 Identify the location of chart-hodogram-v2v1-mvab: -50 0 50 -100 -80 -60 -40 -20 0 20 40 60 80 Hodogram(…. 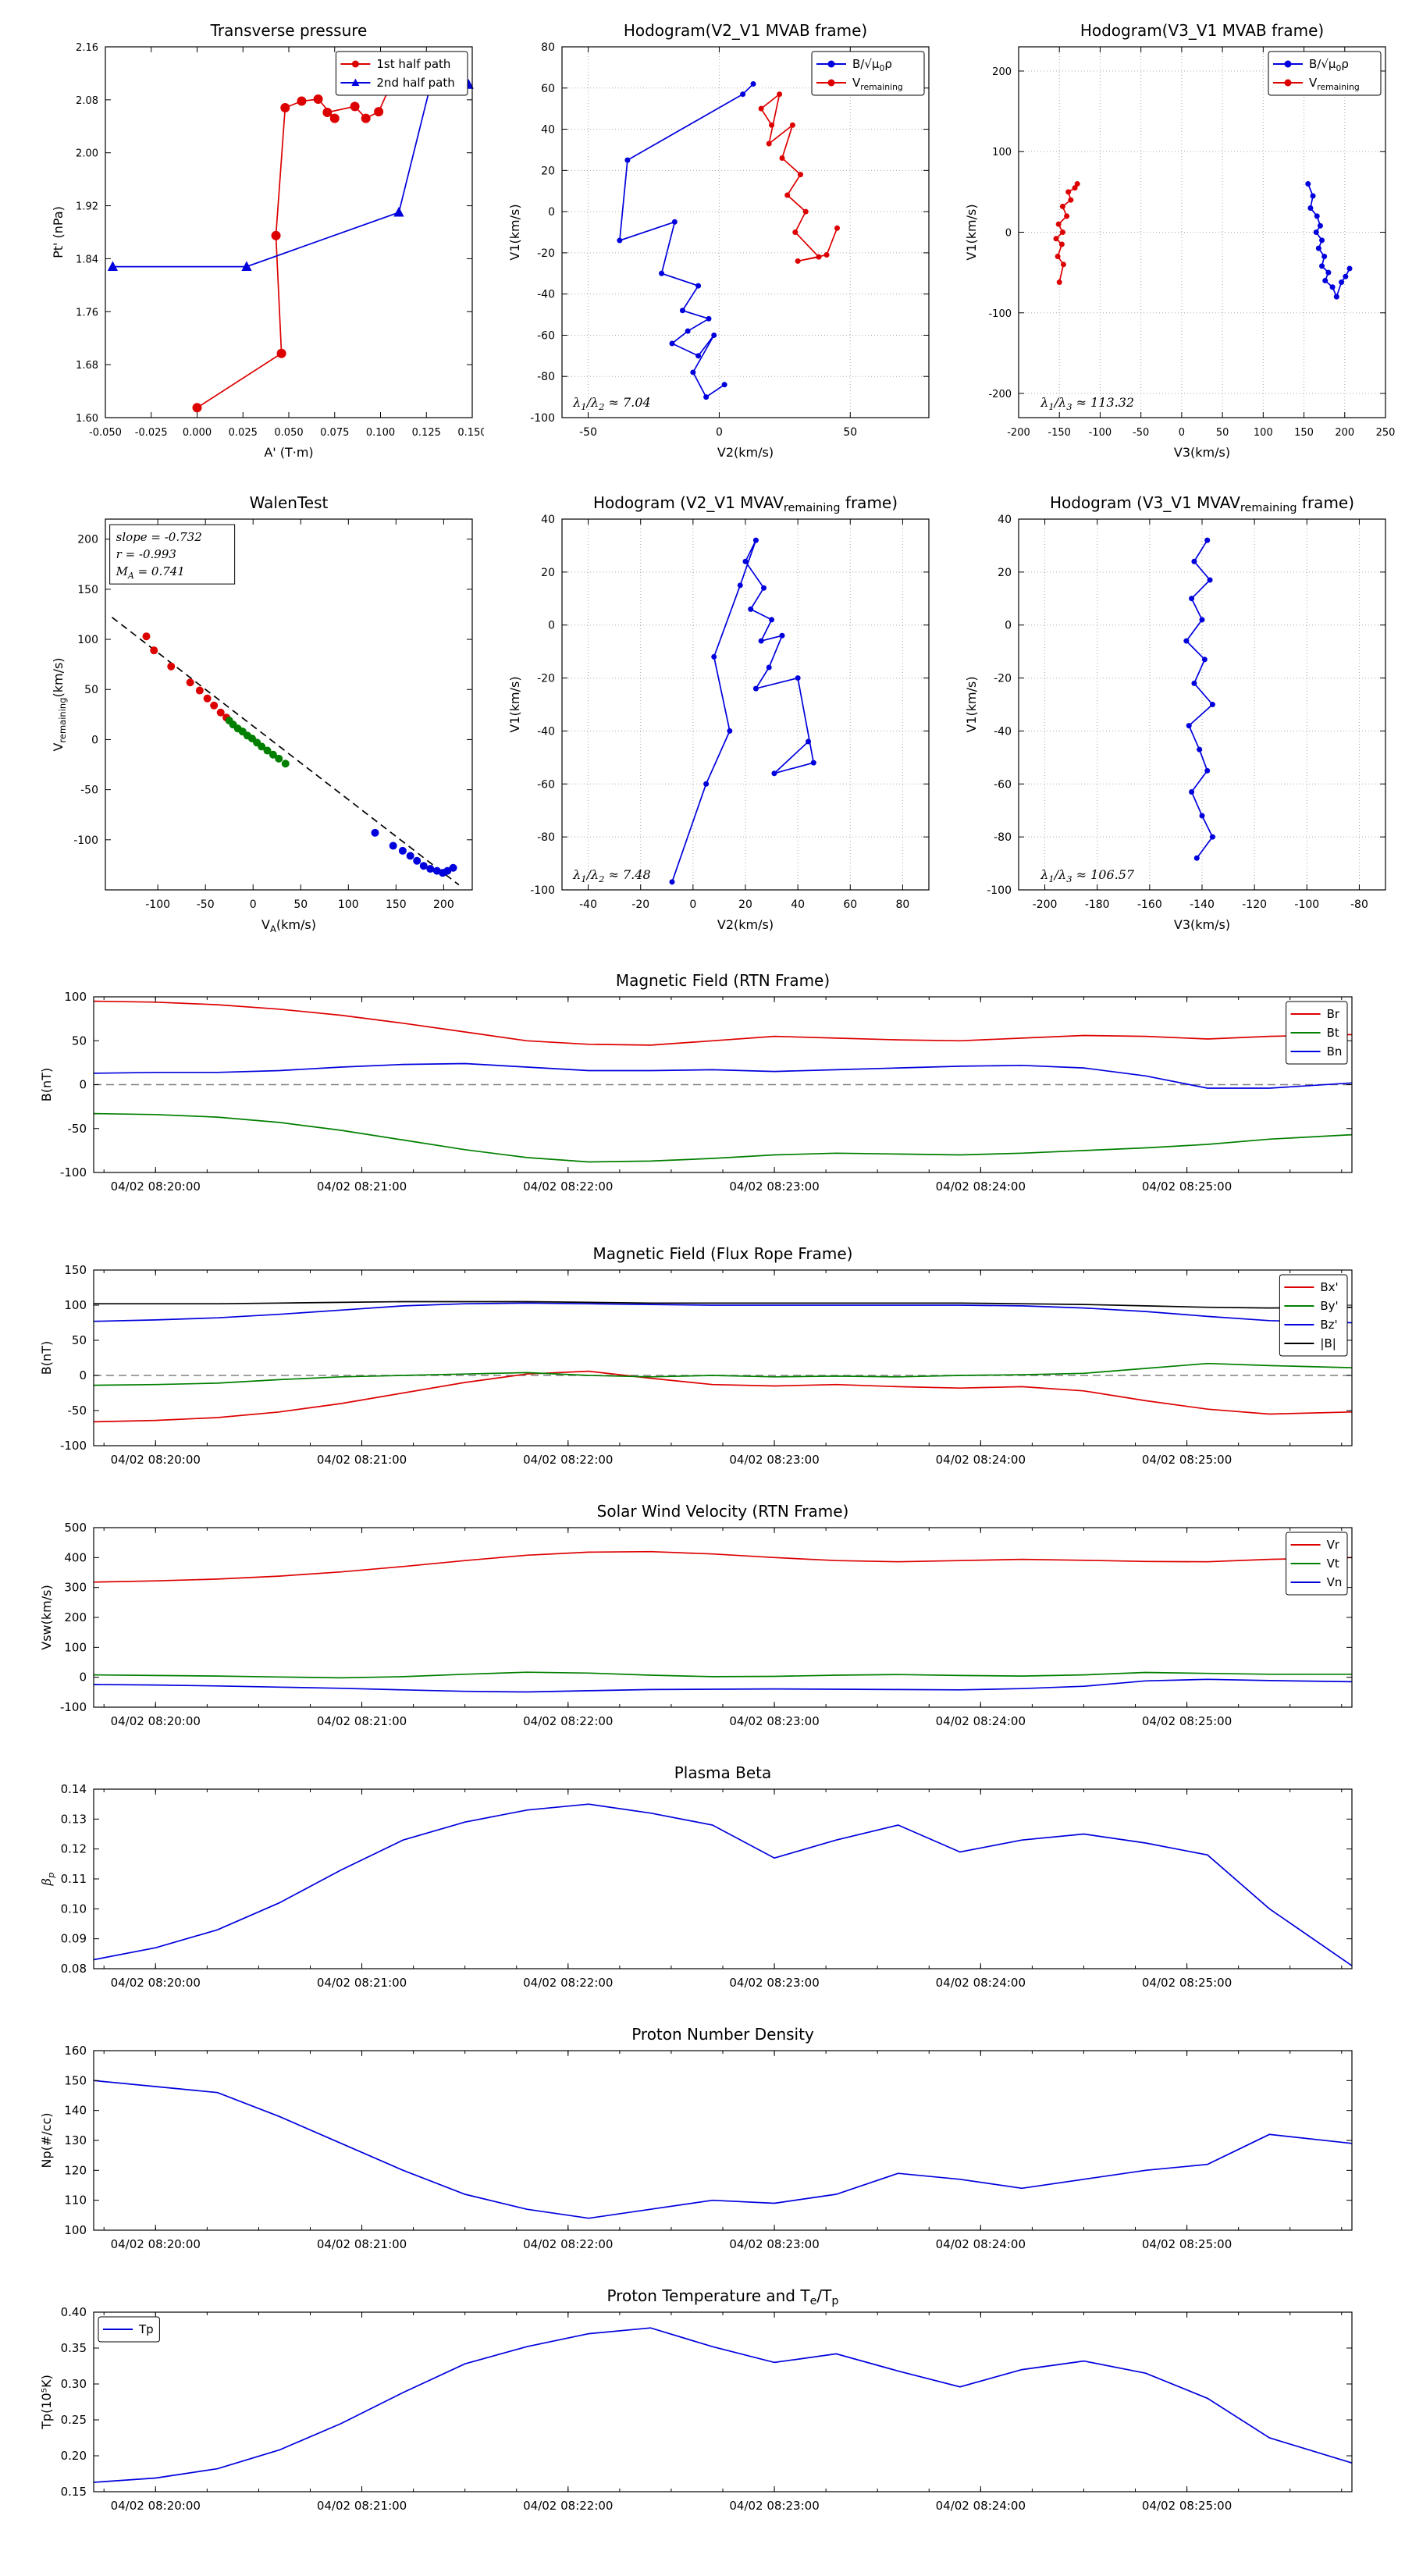
(718, 238).